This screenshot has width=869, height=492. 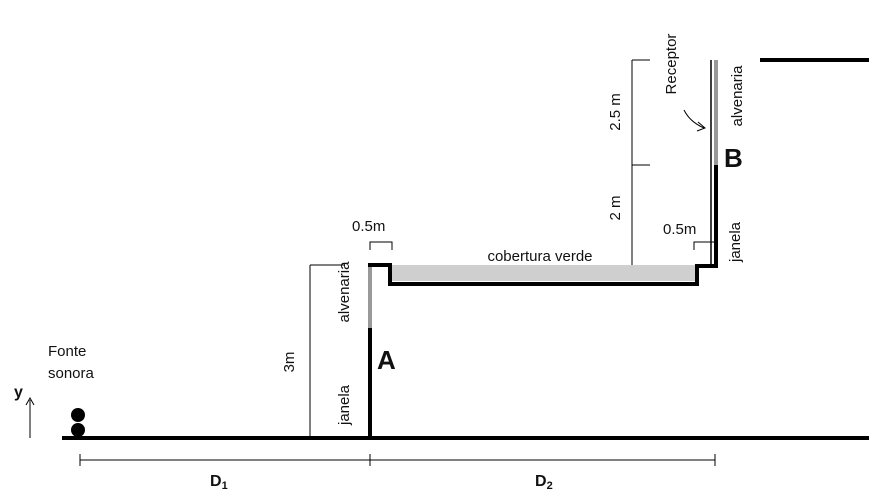 What do you see at coordinates (733, 158) in the screenshot?
I see `wall-label: B` at bounding box center [733, 158].